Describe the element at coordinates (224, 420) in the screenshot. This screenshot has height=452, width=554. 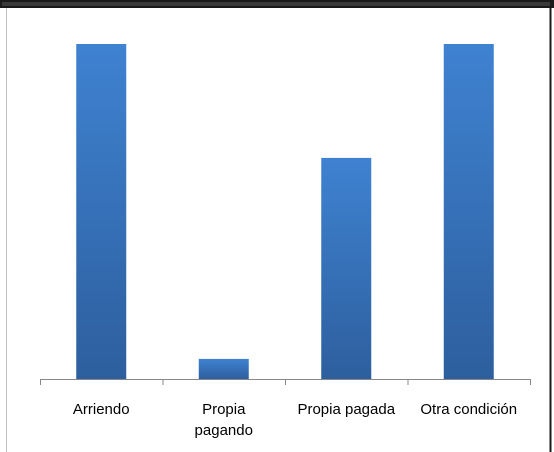
I see `x-tick-label: Propia pagando` at that location.